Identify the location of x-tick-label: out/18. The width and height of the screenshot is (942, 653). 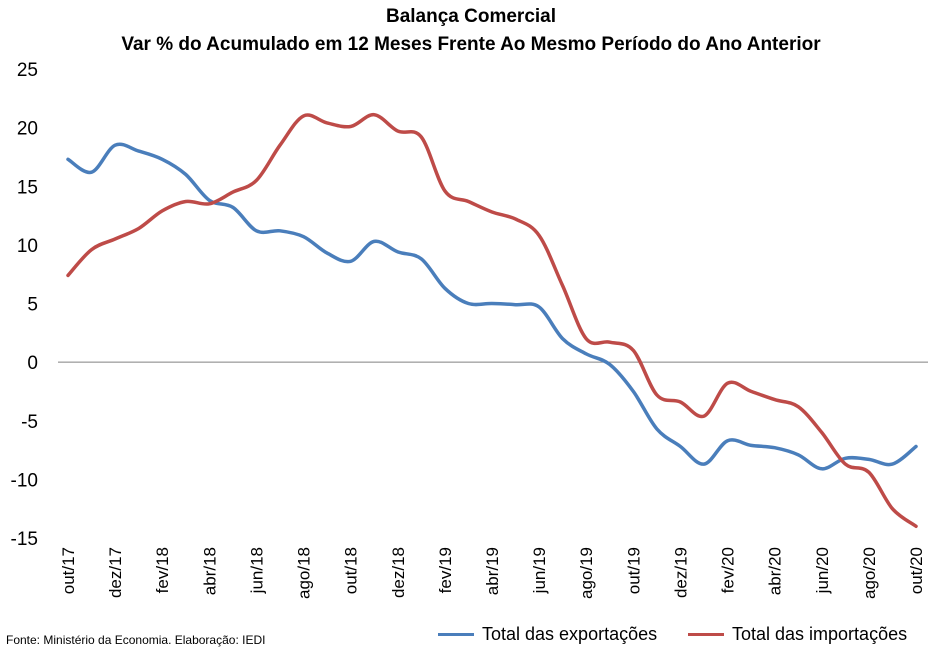
(351, 570).